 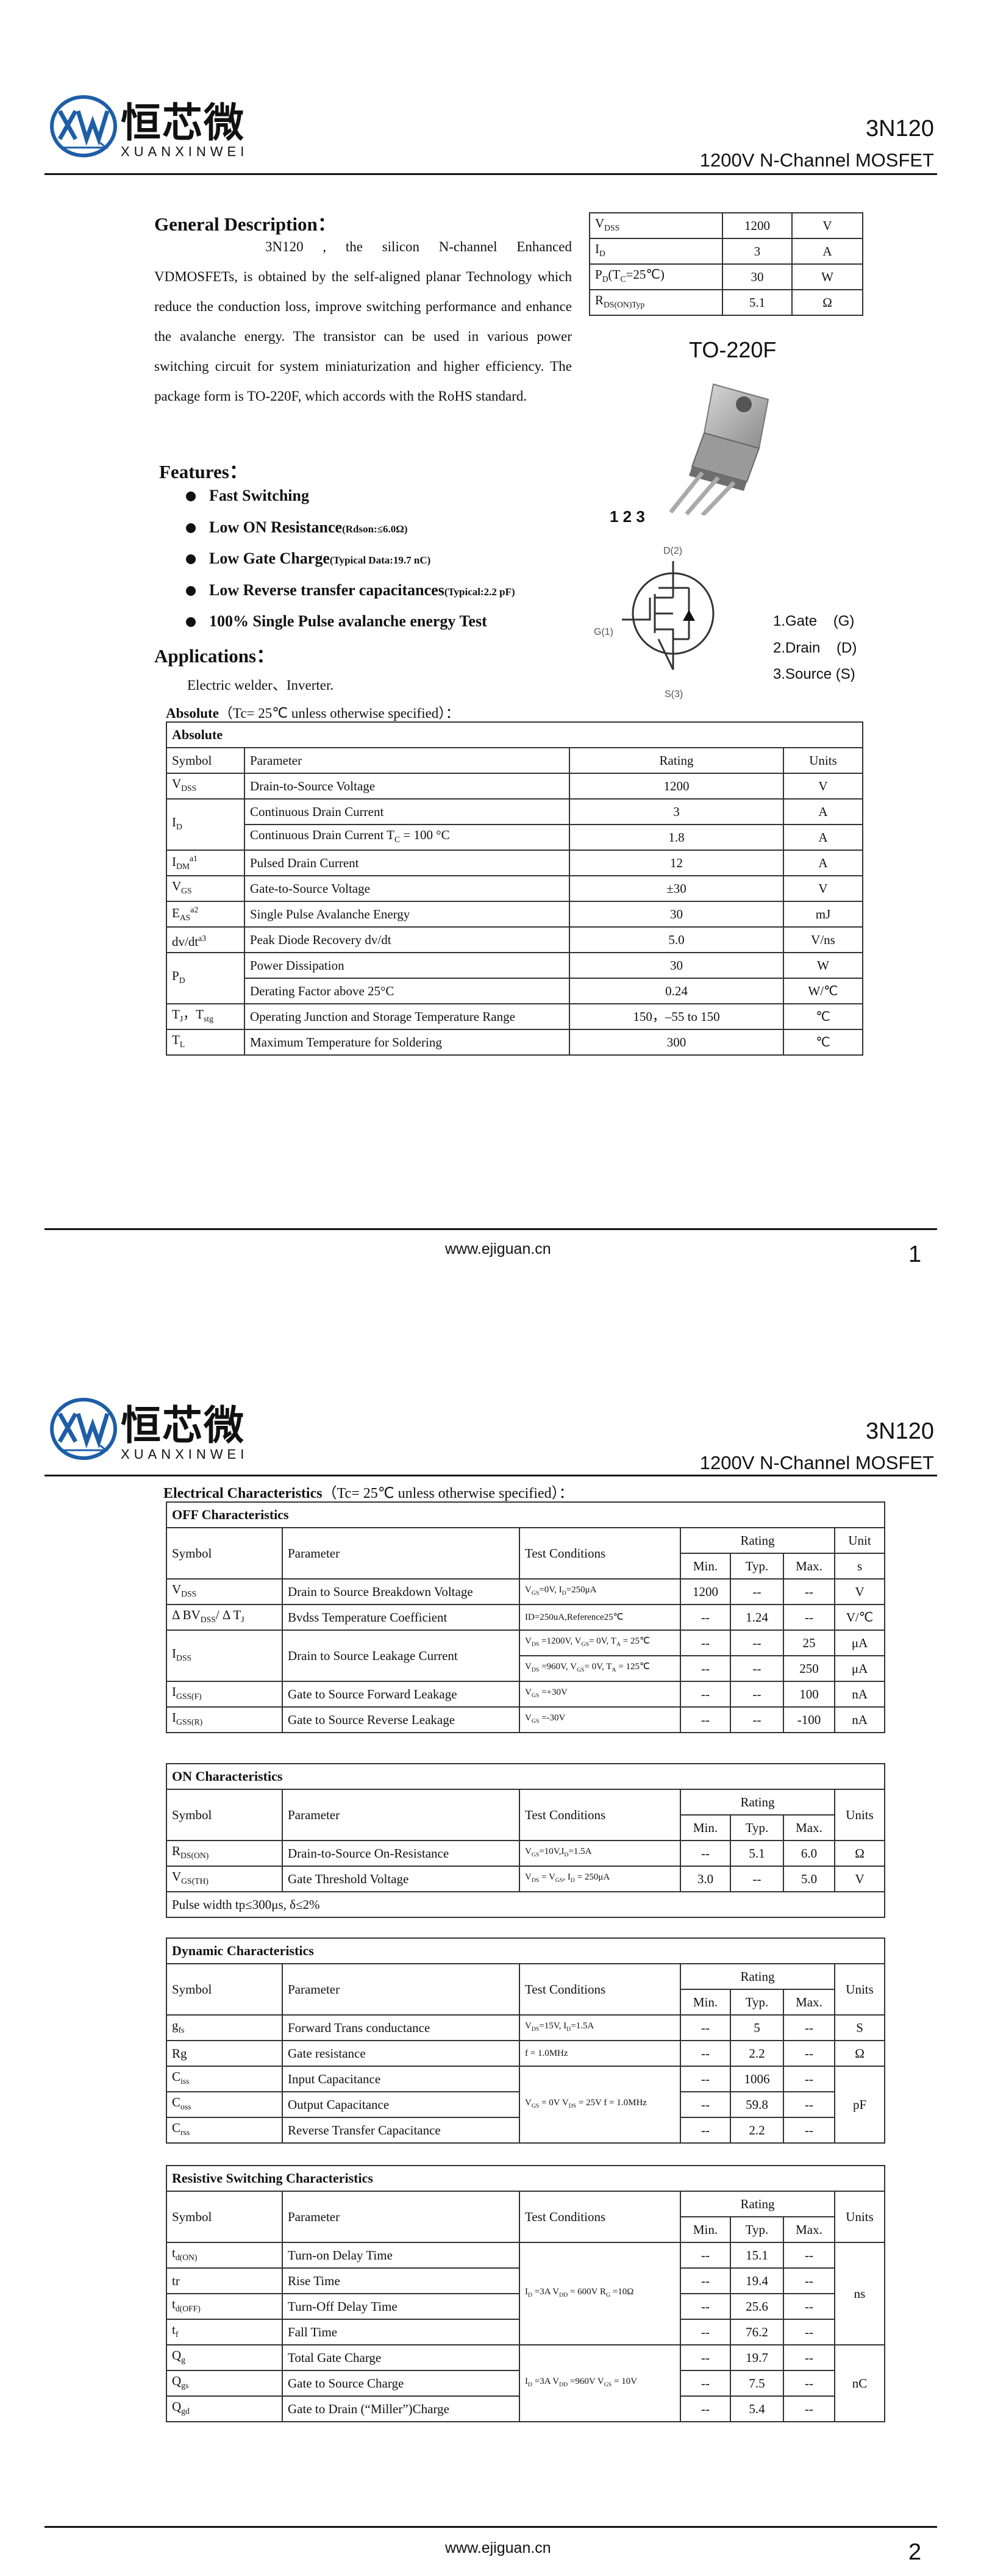 What do you see at coordinates (809, 1853) in the screenshot?
I see `table-cell: 6.0` at bounding box center [809, 1853].